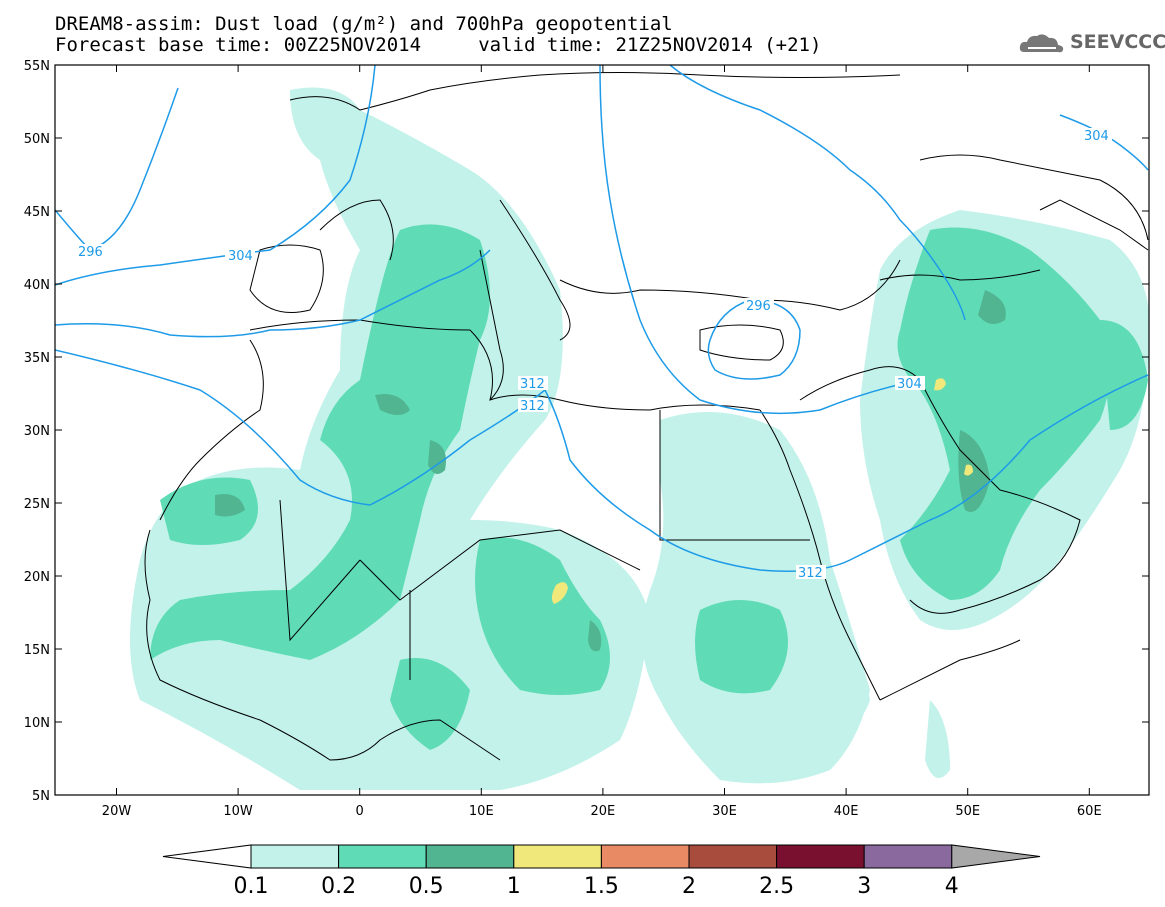 Image resolution: width=1165 pixels, height=907 pixels. What do you see at coordinates (117, 811) in the screenshot?
I see `lon-label: 20W` at bounding box center [117, 811].